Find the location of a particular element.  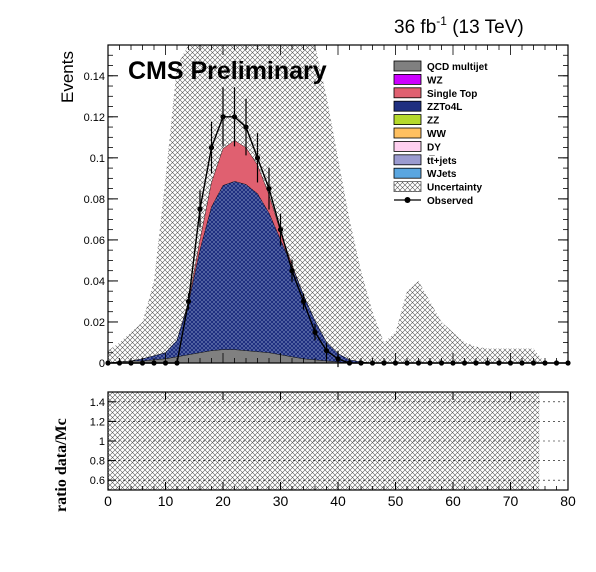

y-tick-label: 0.06 is located at coordinates (94, 241).